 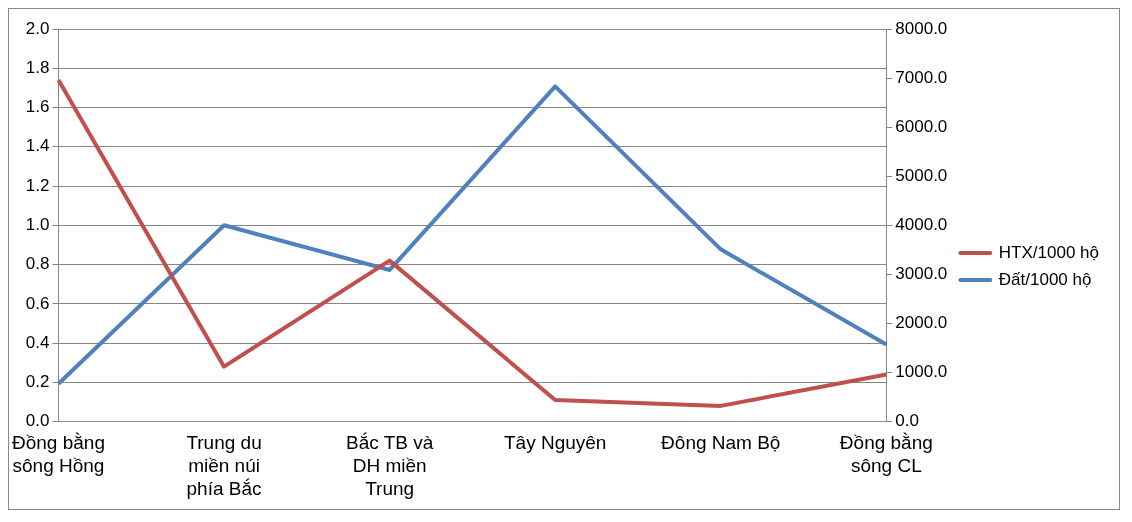 I want to click on y-tick-label: 2.0, so click(x=37, y=28).